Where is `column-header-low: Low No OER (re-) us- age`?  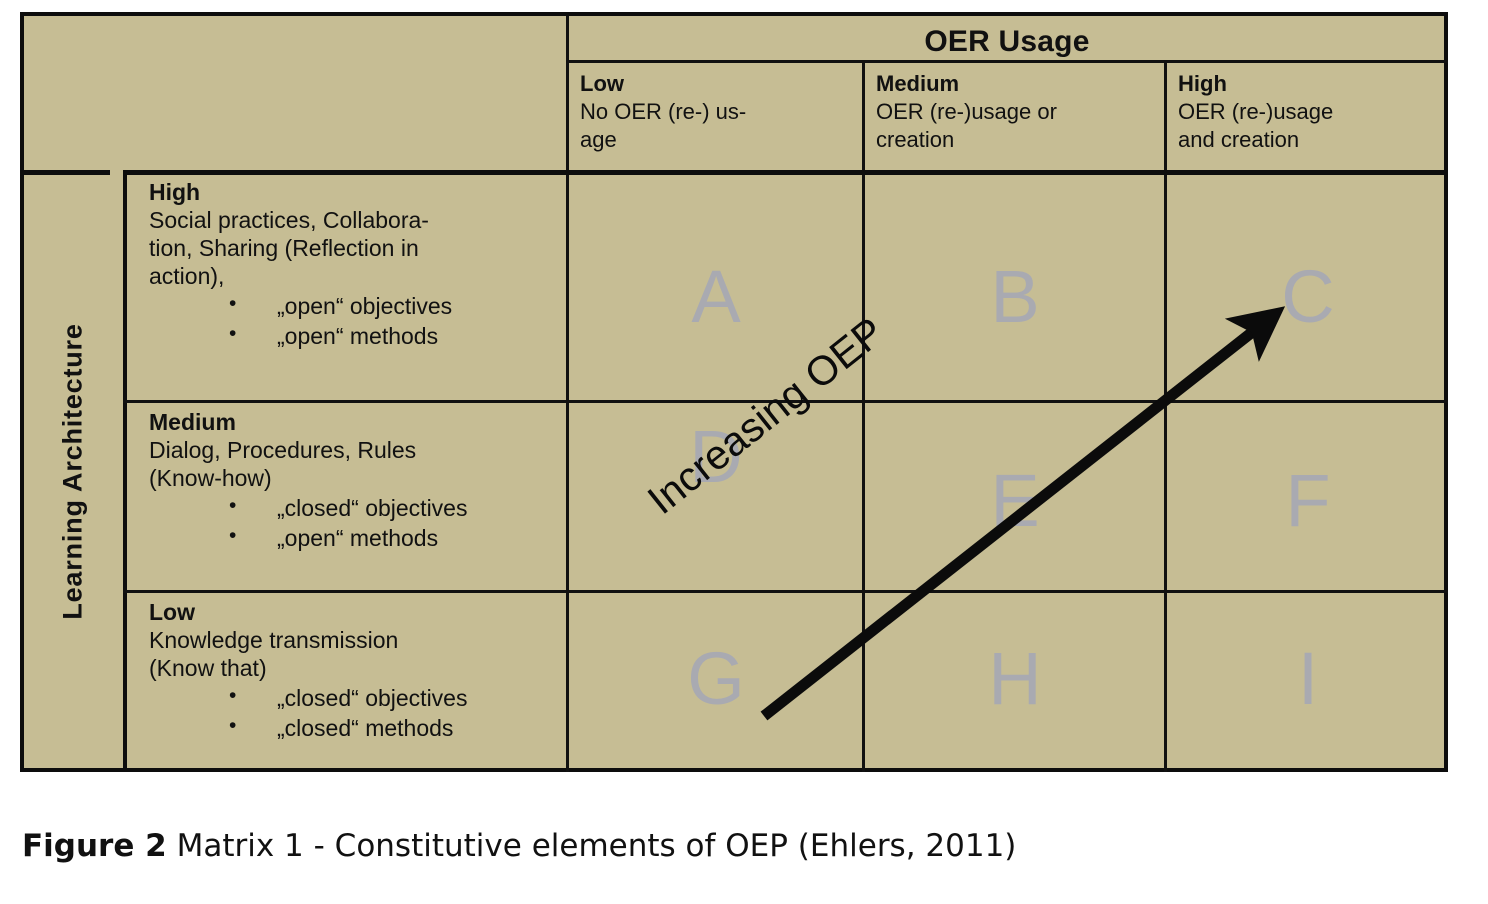 column-header-low: Low No OER (re-) us- age is located at coordinates (716, 109).